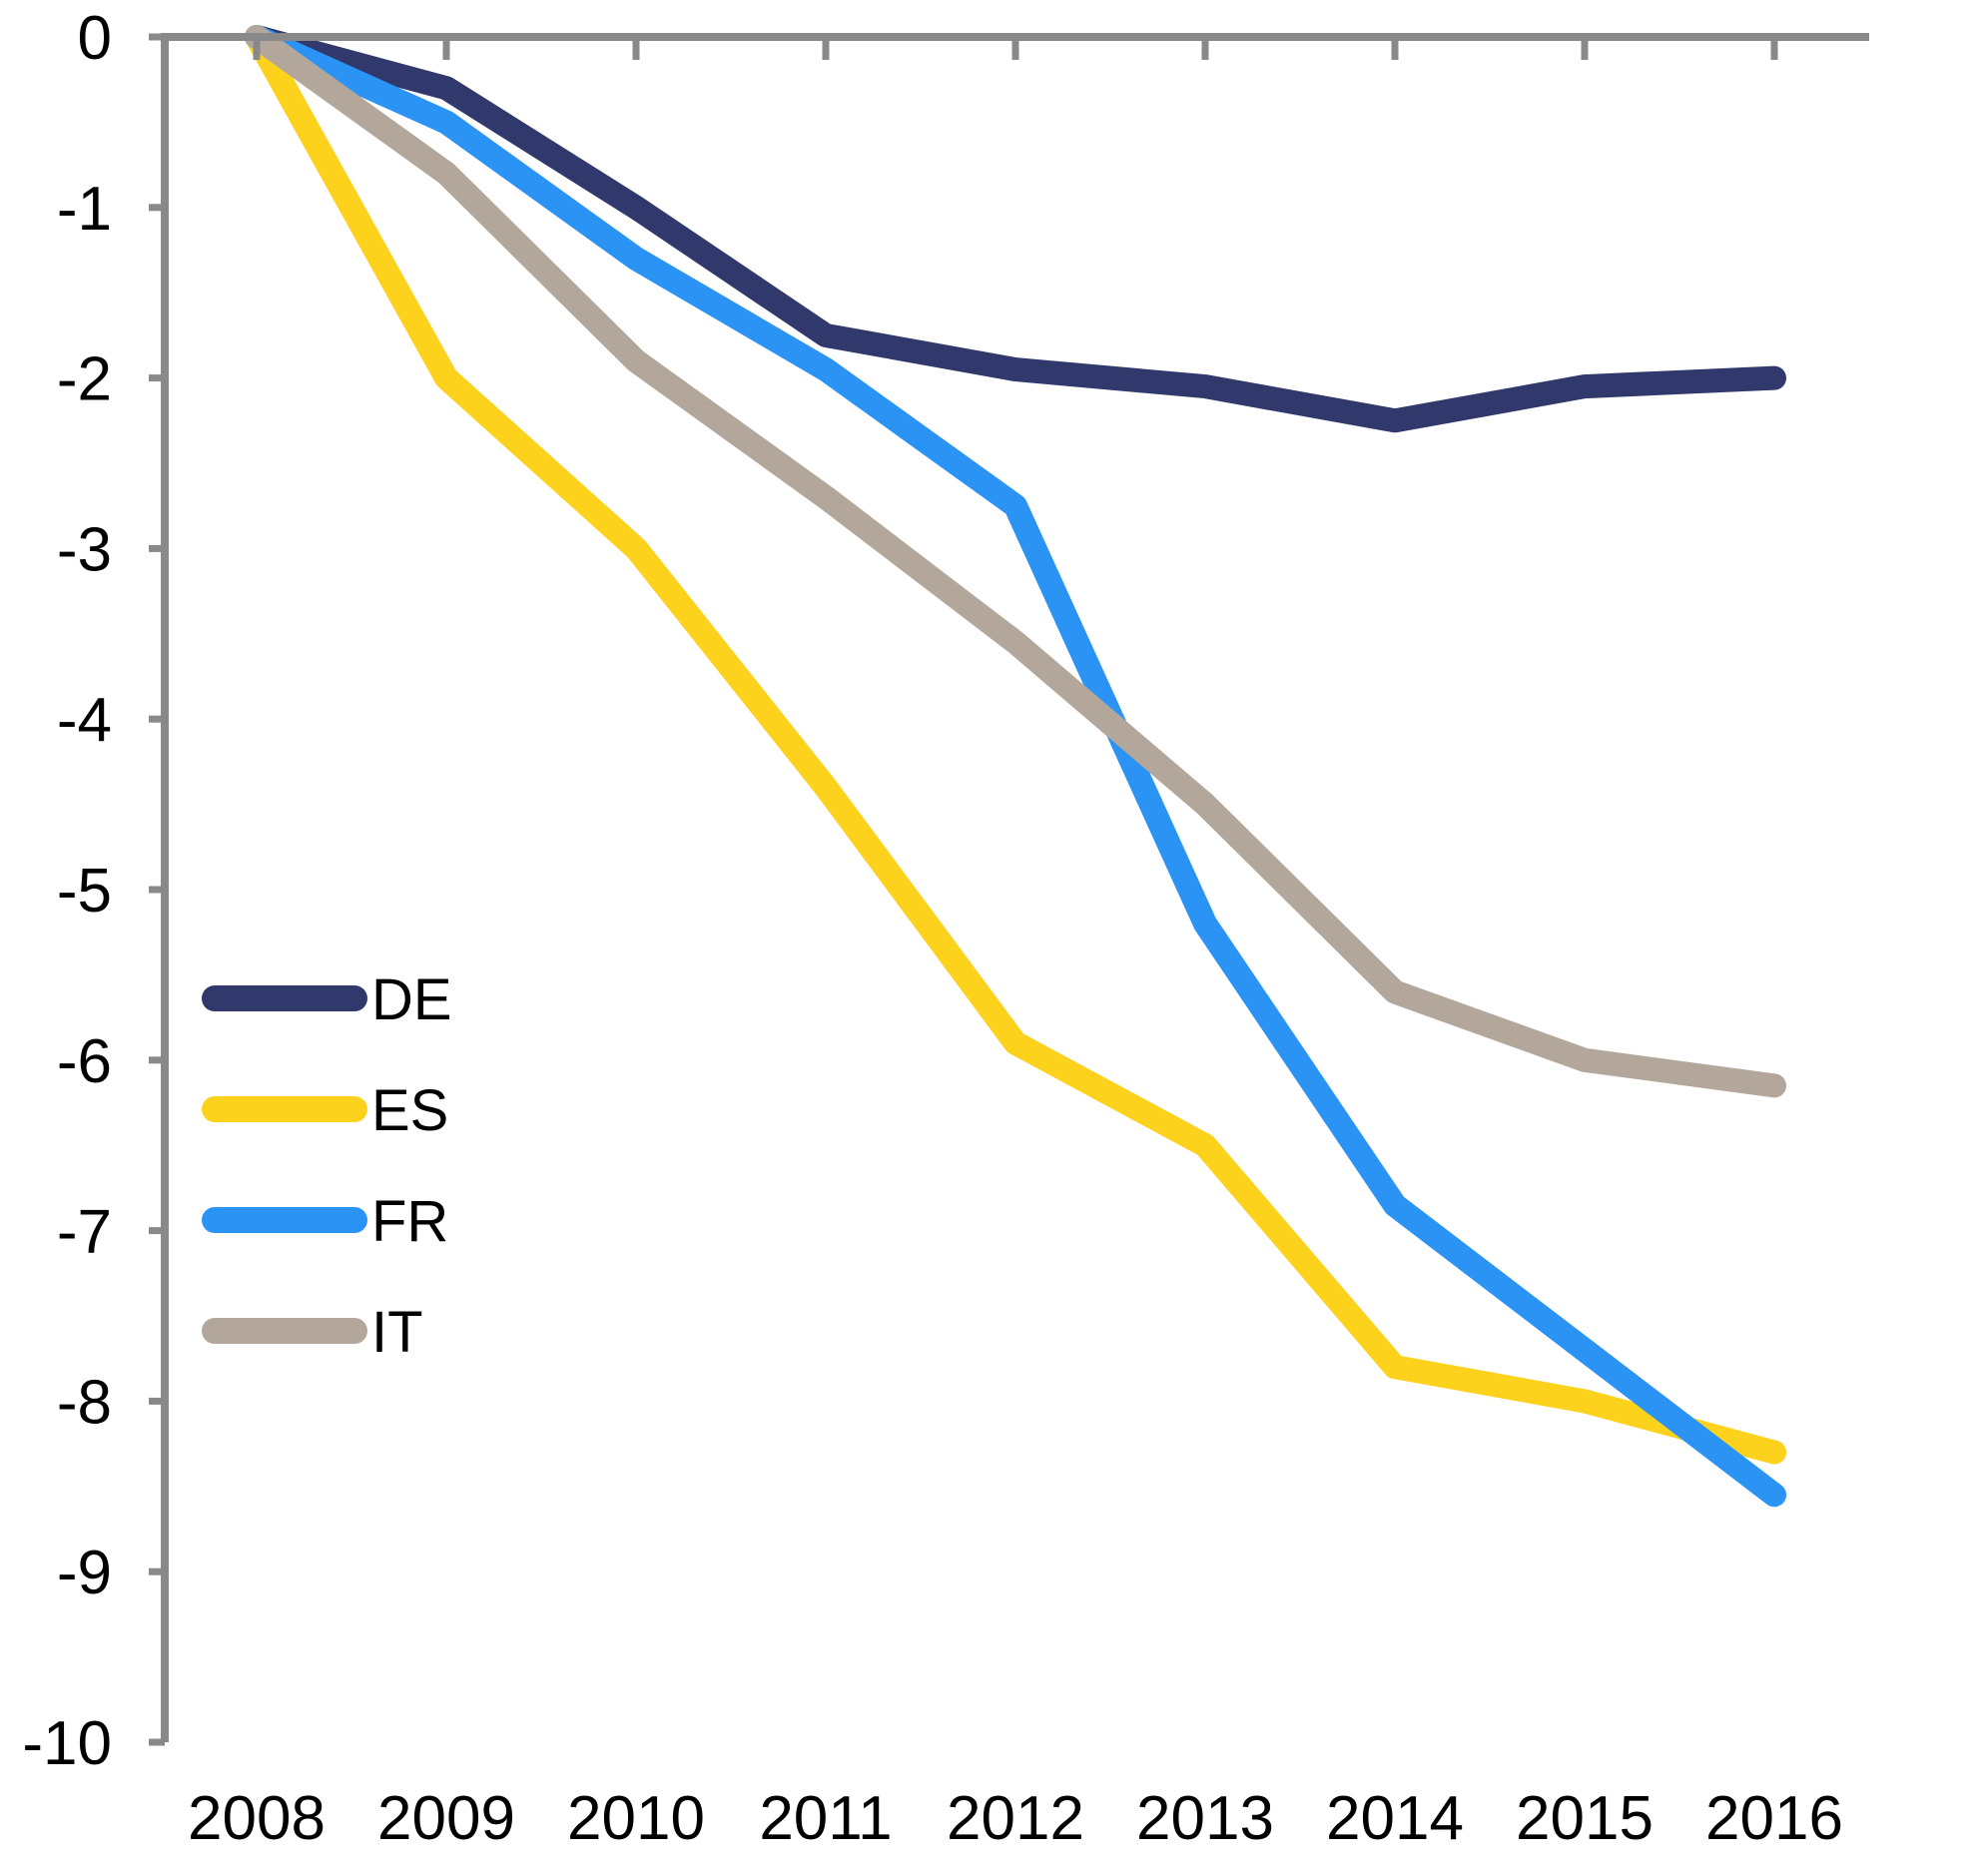  Describe the element at coordinates (409, 1222) in the screenshot. I see `legend-label-FR: FR` at that location.